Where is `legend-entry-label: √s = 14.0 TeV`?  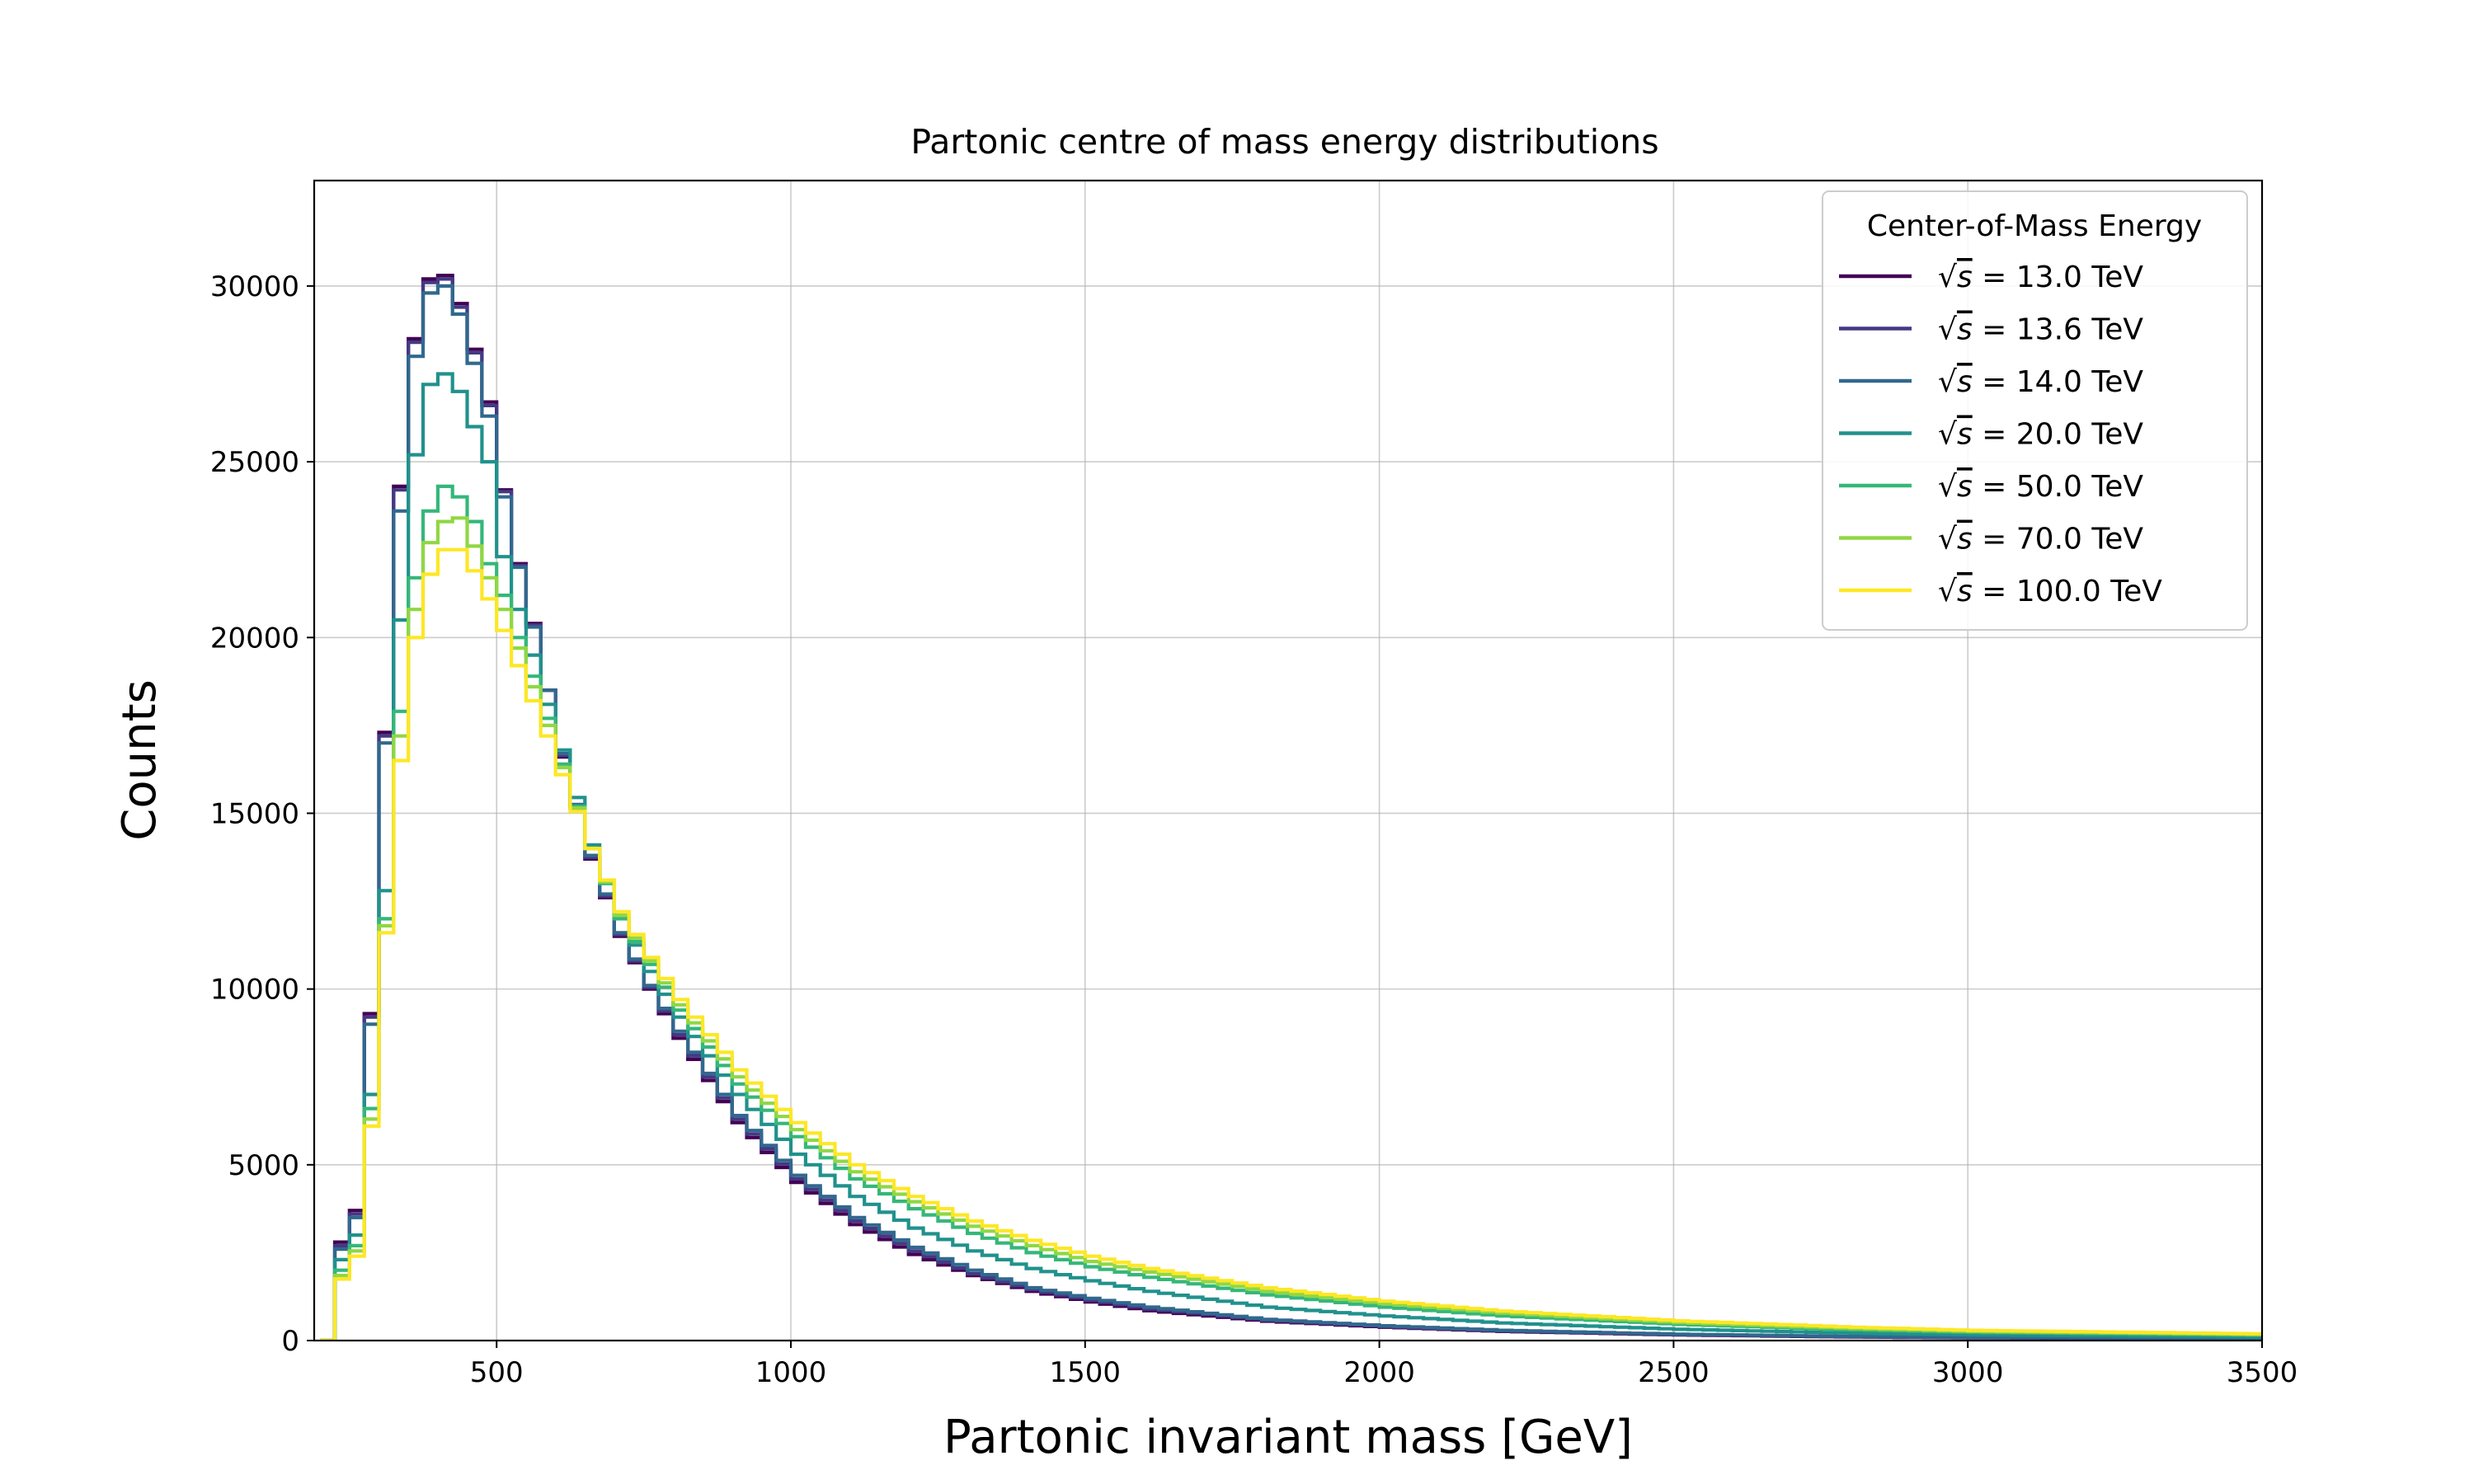 legend-entry-label: √s = 14.0 TeV is located at coordinates (2040, 382).